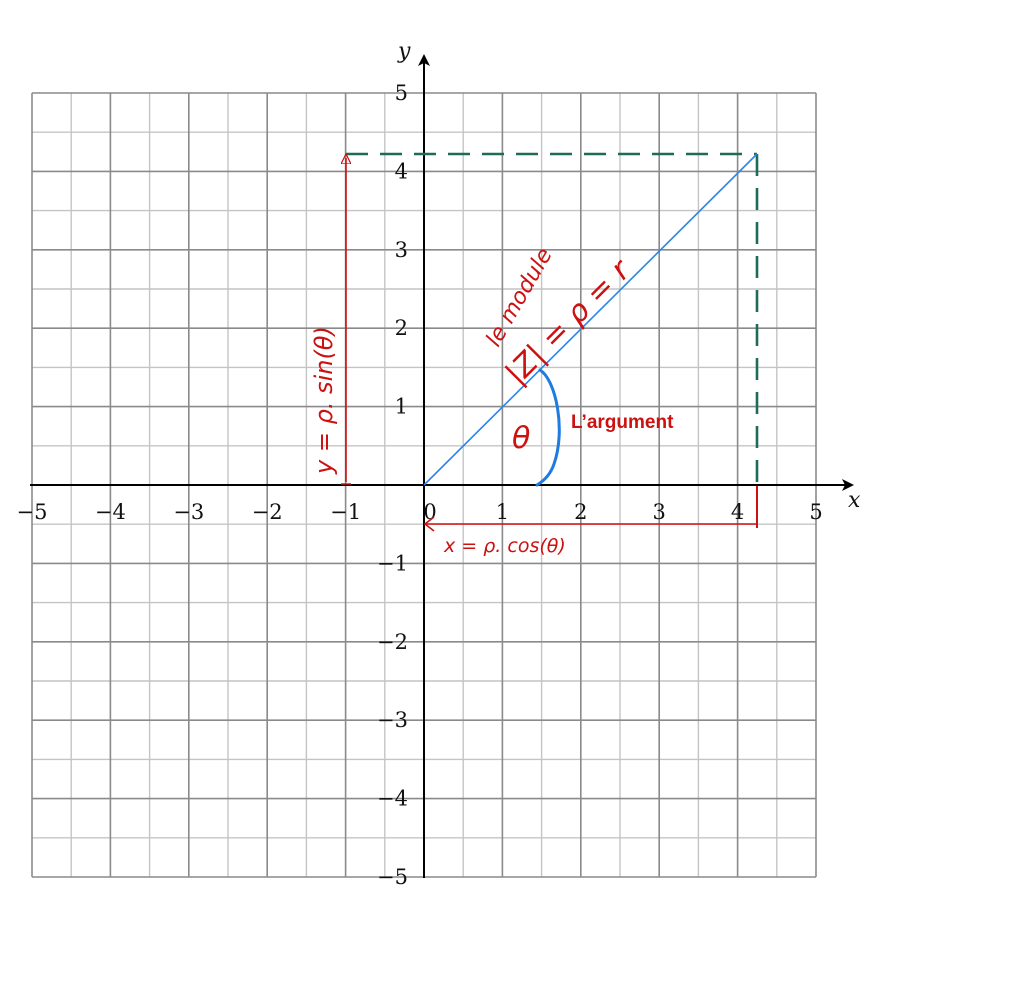 The image size is (1016, 1000). Describe the element at coordinates (401, 93) in the screenshot. I see `y-tick-label: 5` at that location.